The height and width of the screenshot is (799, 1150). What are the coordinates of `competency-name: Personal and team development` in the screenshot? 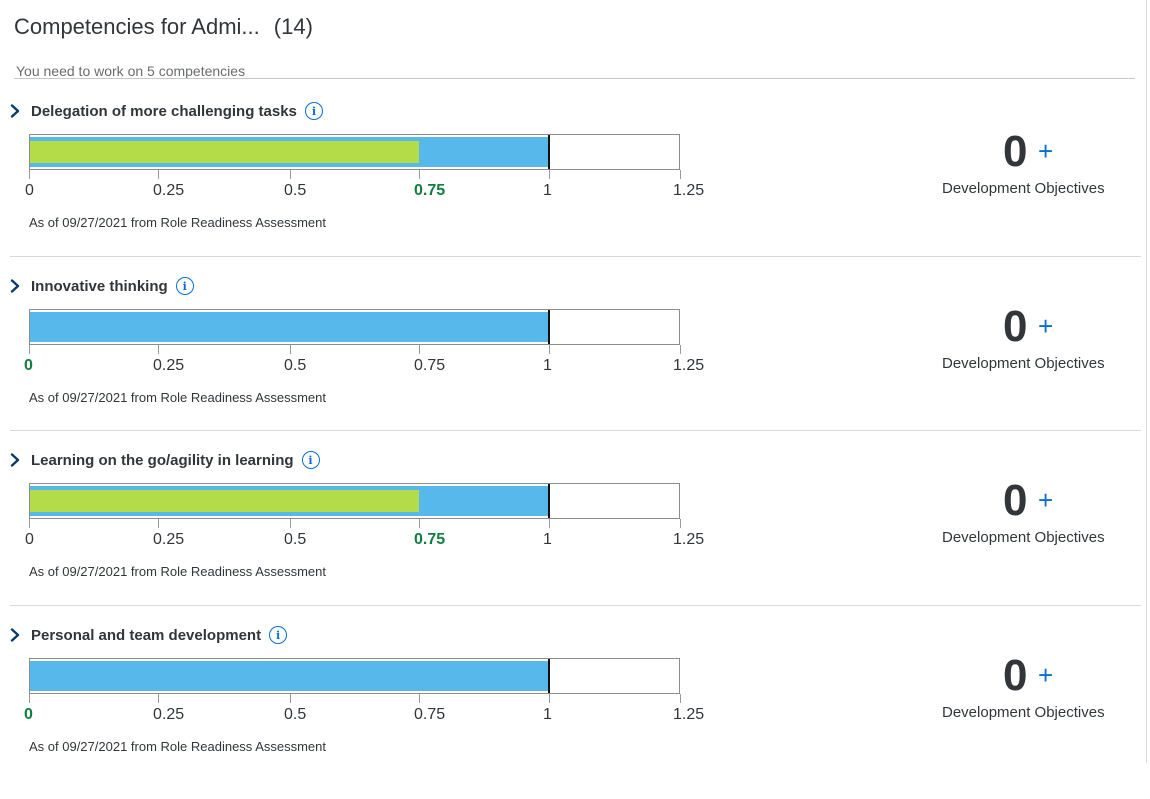 It's located at (146, 635).